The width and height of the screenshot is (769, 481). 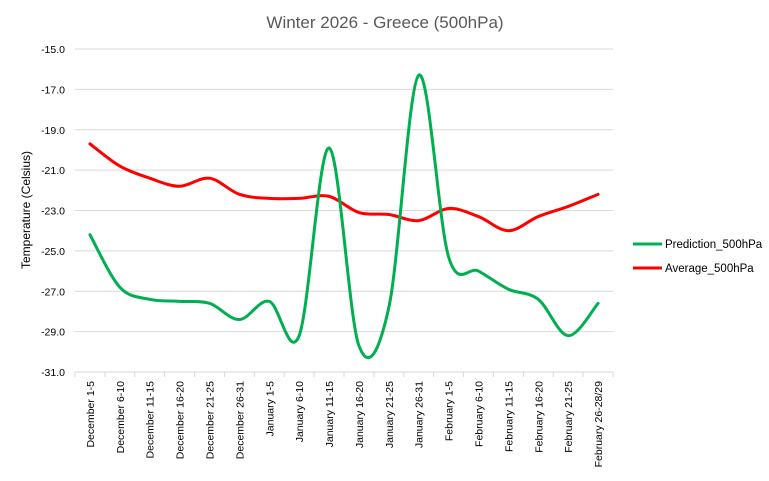 I want to click on x-tick-label: January 6-10, so click(x=300, y=411).